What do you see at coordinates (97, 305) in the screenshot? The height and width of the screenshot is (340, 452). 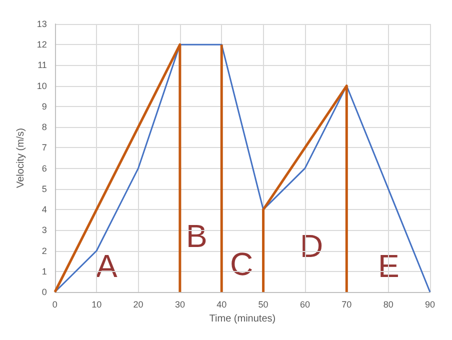 I see `x-tick-label: 10` at bounding box center [97, 305].